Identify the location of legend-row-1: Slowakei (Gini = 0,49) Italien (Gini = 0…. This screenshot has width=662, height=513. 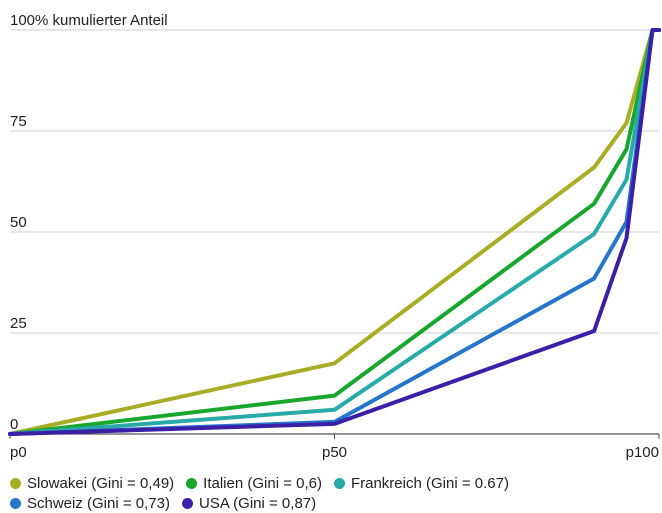
(335, 483).